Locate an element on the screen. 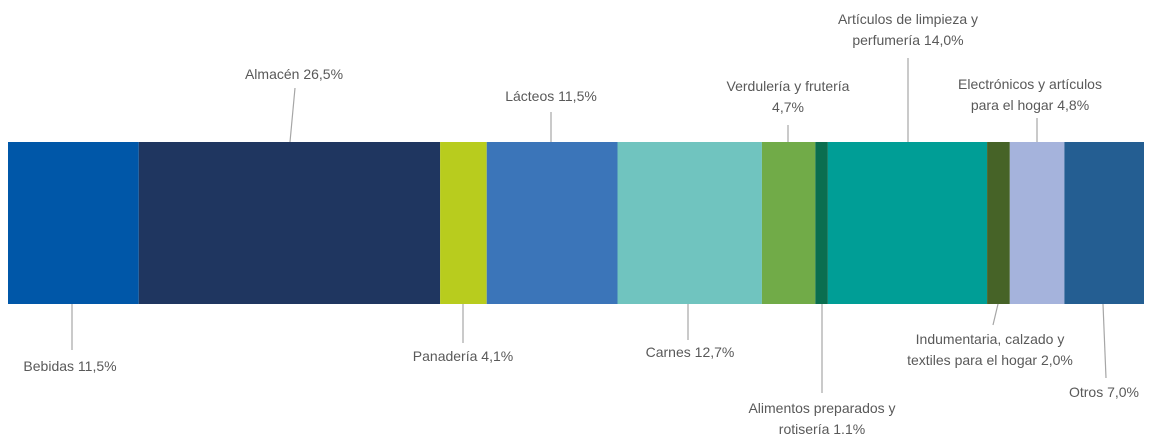 Image resolution: width=1149 pixels, height=436 pixels. segment-label: Almacén 26,5% is located at coordinates (294, 74).